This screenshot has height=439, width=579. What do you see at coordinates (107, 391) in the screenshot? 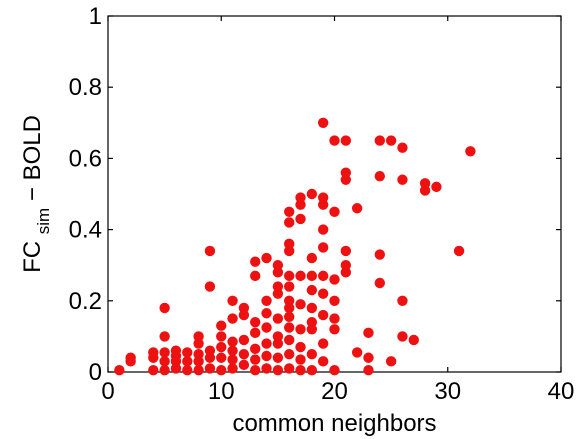
I see `x-tick-label: 0` at bounding box center [107, 391].